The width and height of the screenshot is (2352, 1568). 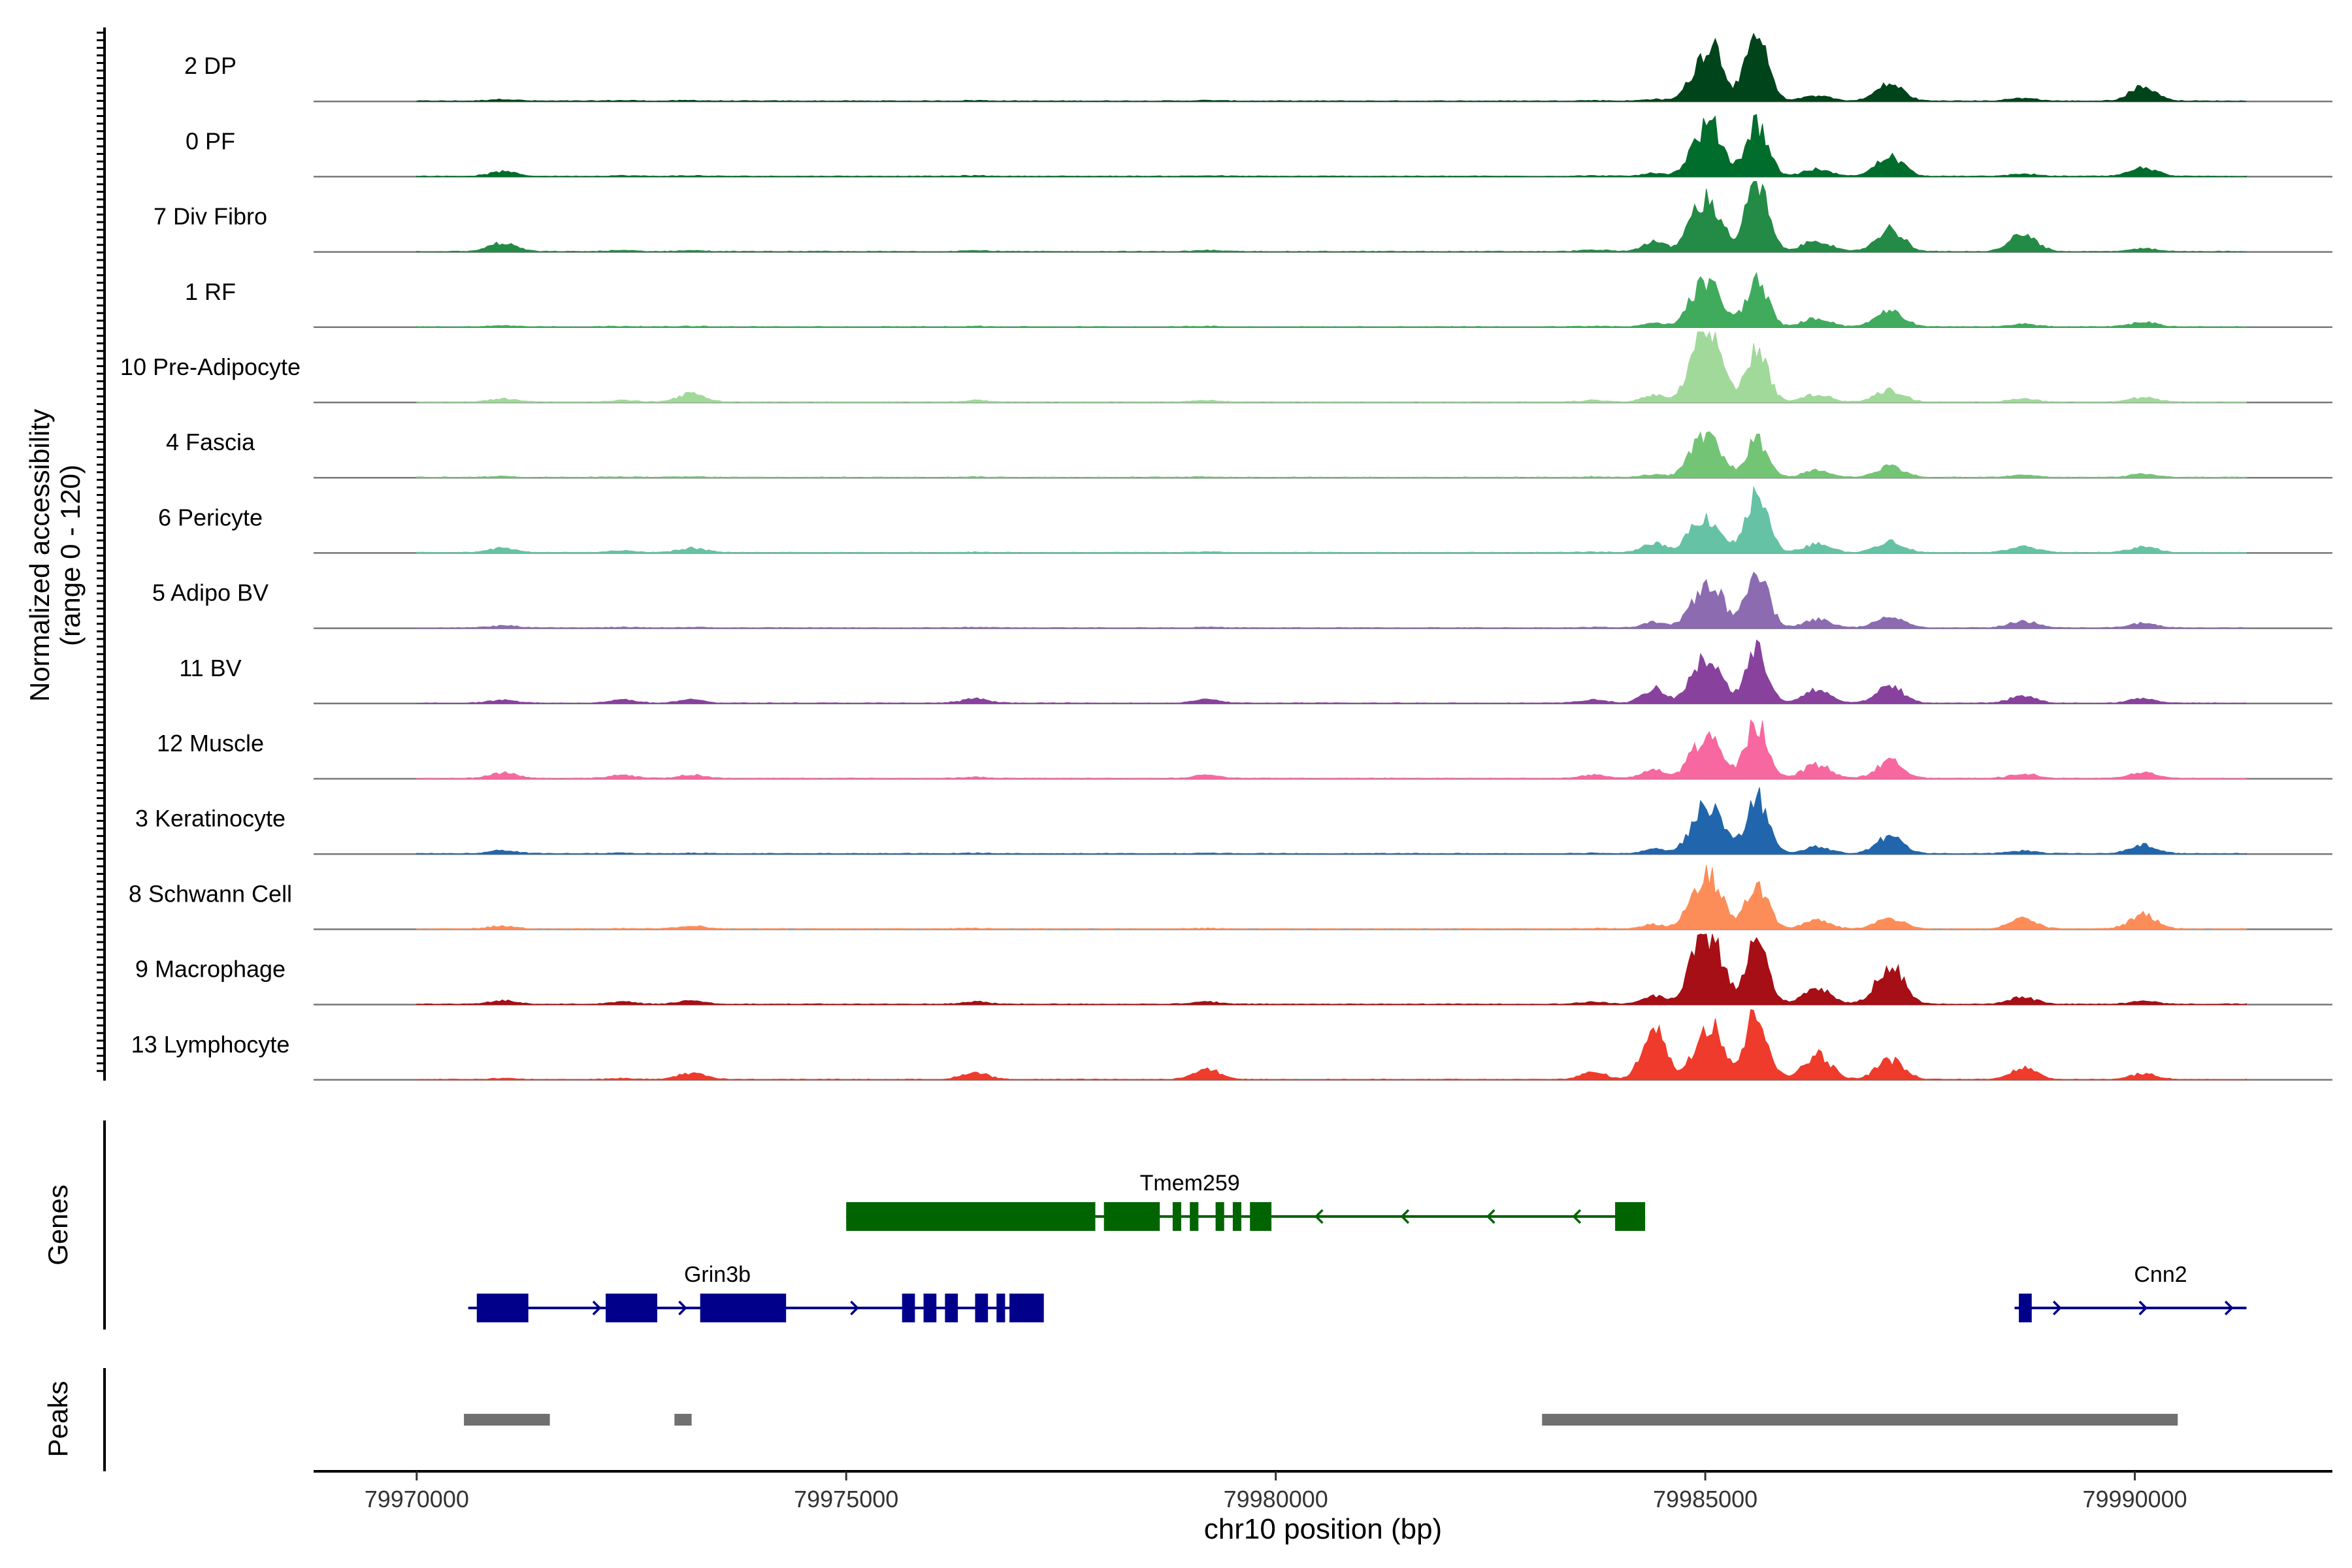 What do you see at coordinates (210, 743) in the screenshot?
I see `track-label: 12 Muscle` at bounding box center [210, 743].